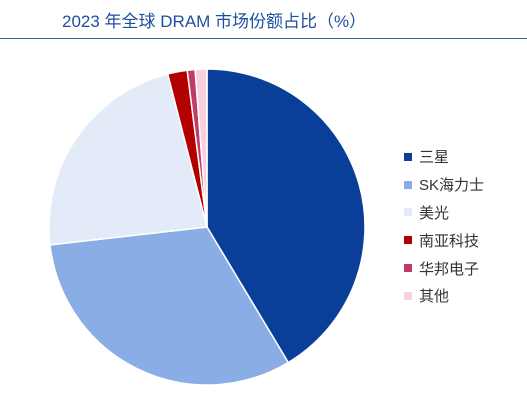 Image resolution: width=527 pixels, height=401 pixels. I want to click on legend-item-5: 华邦电子, so click(444, 268).